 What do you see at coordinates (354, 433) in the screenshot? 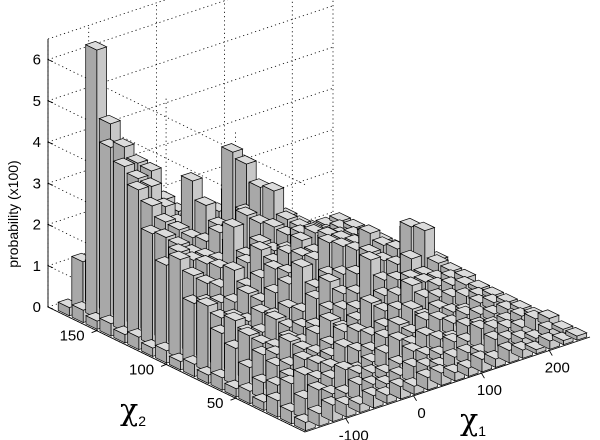
I see `x-tick-label: -100` at bounding box center [354, 433].